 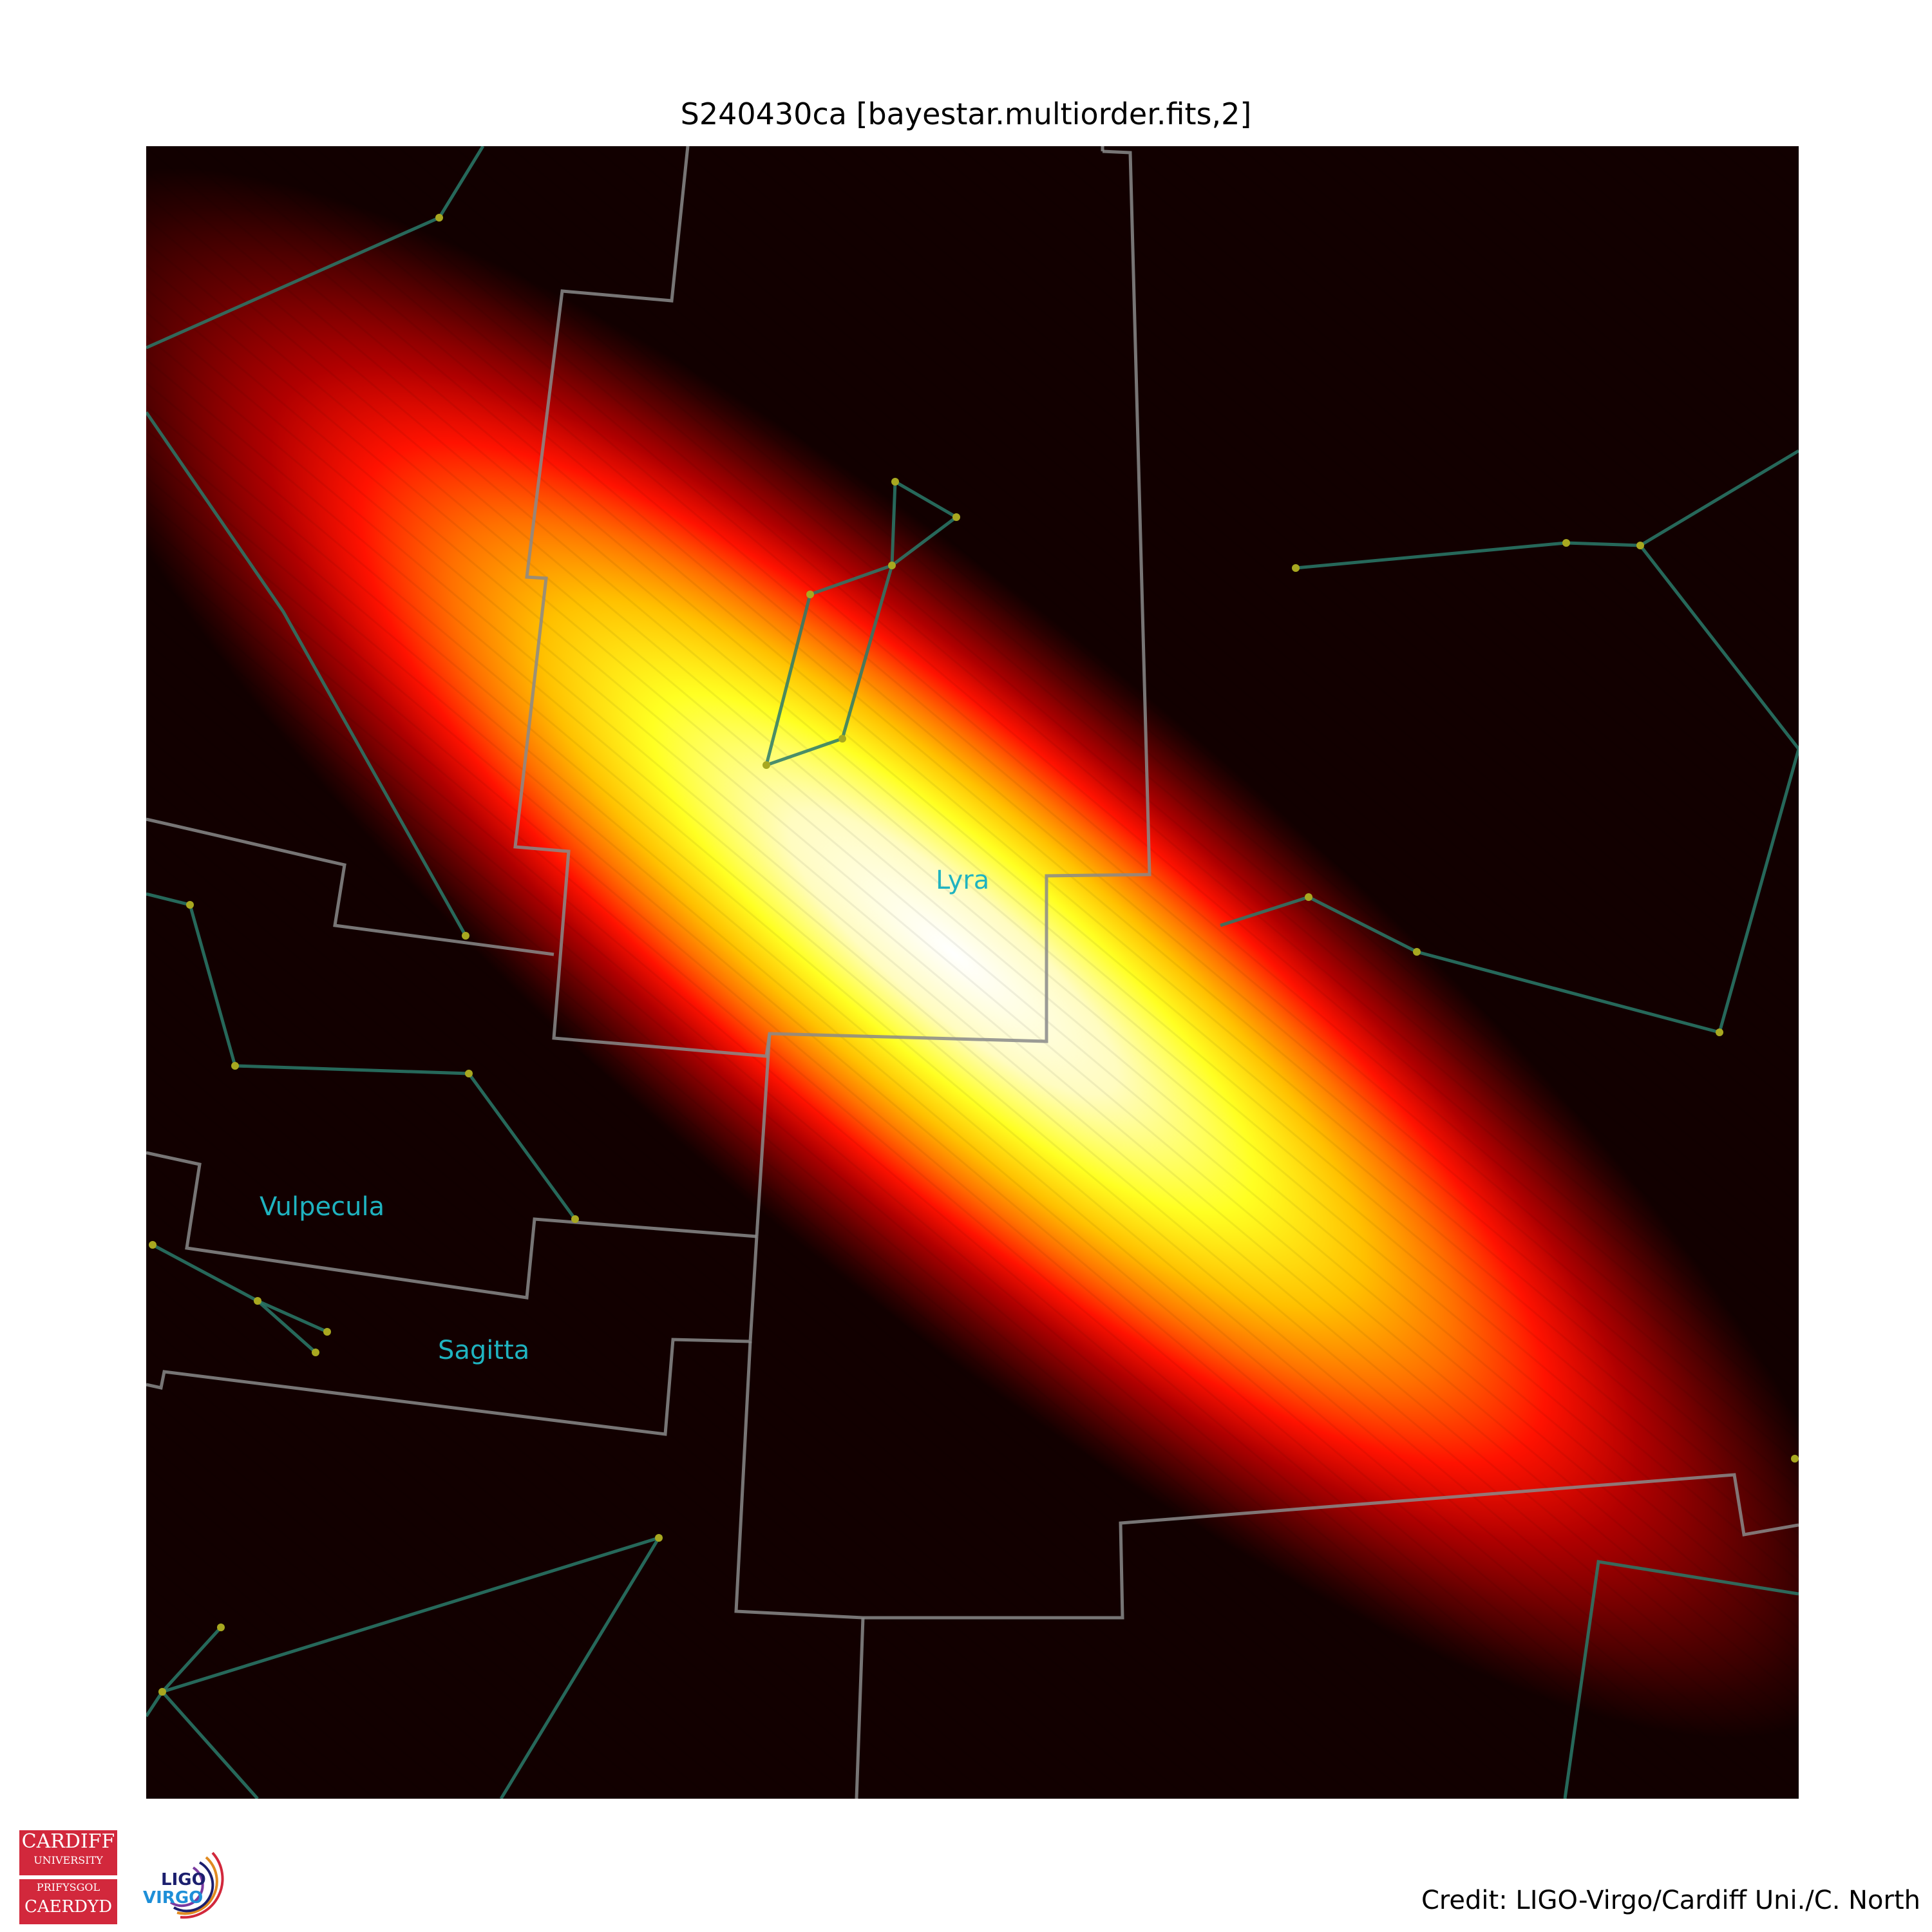 What do you see at coordinates (68, 1907) in the screenshot?
I see `cardiff-logo-line4: CAERDYD` at bounding box center [68, 1907].